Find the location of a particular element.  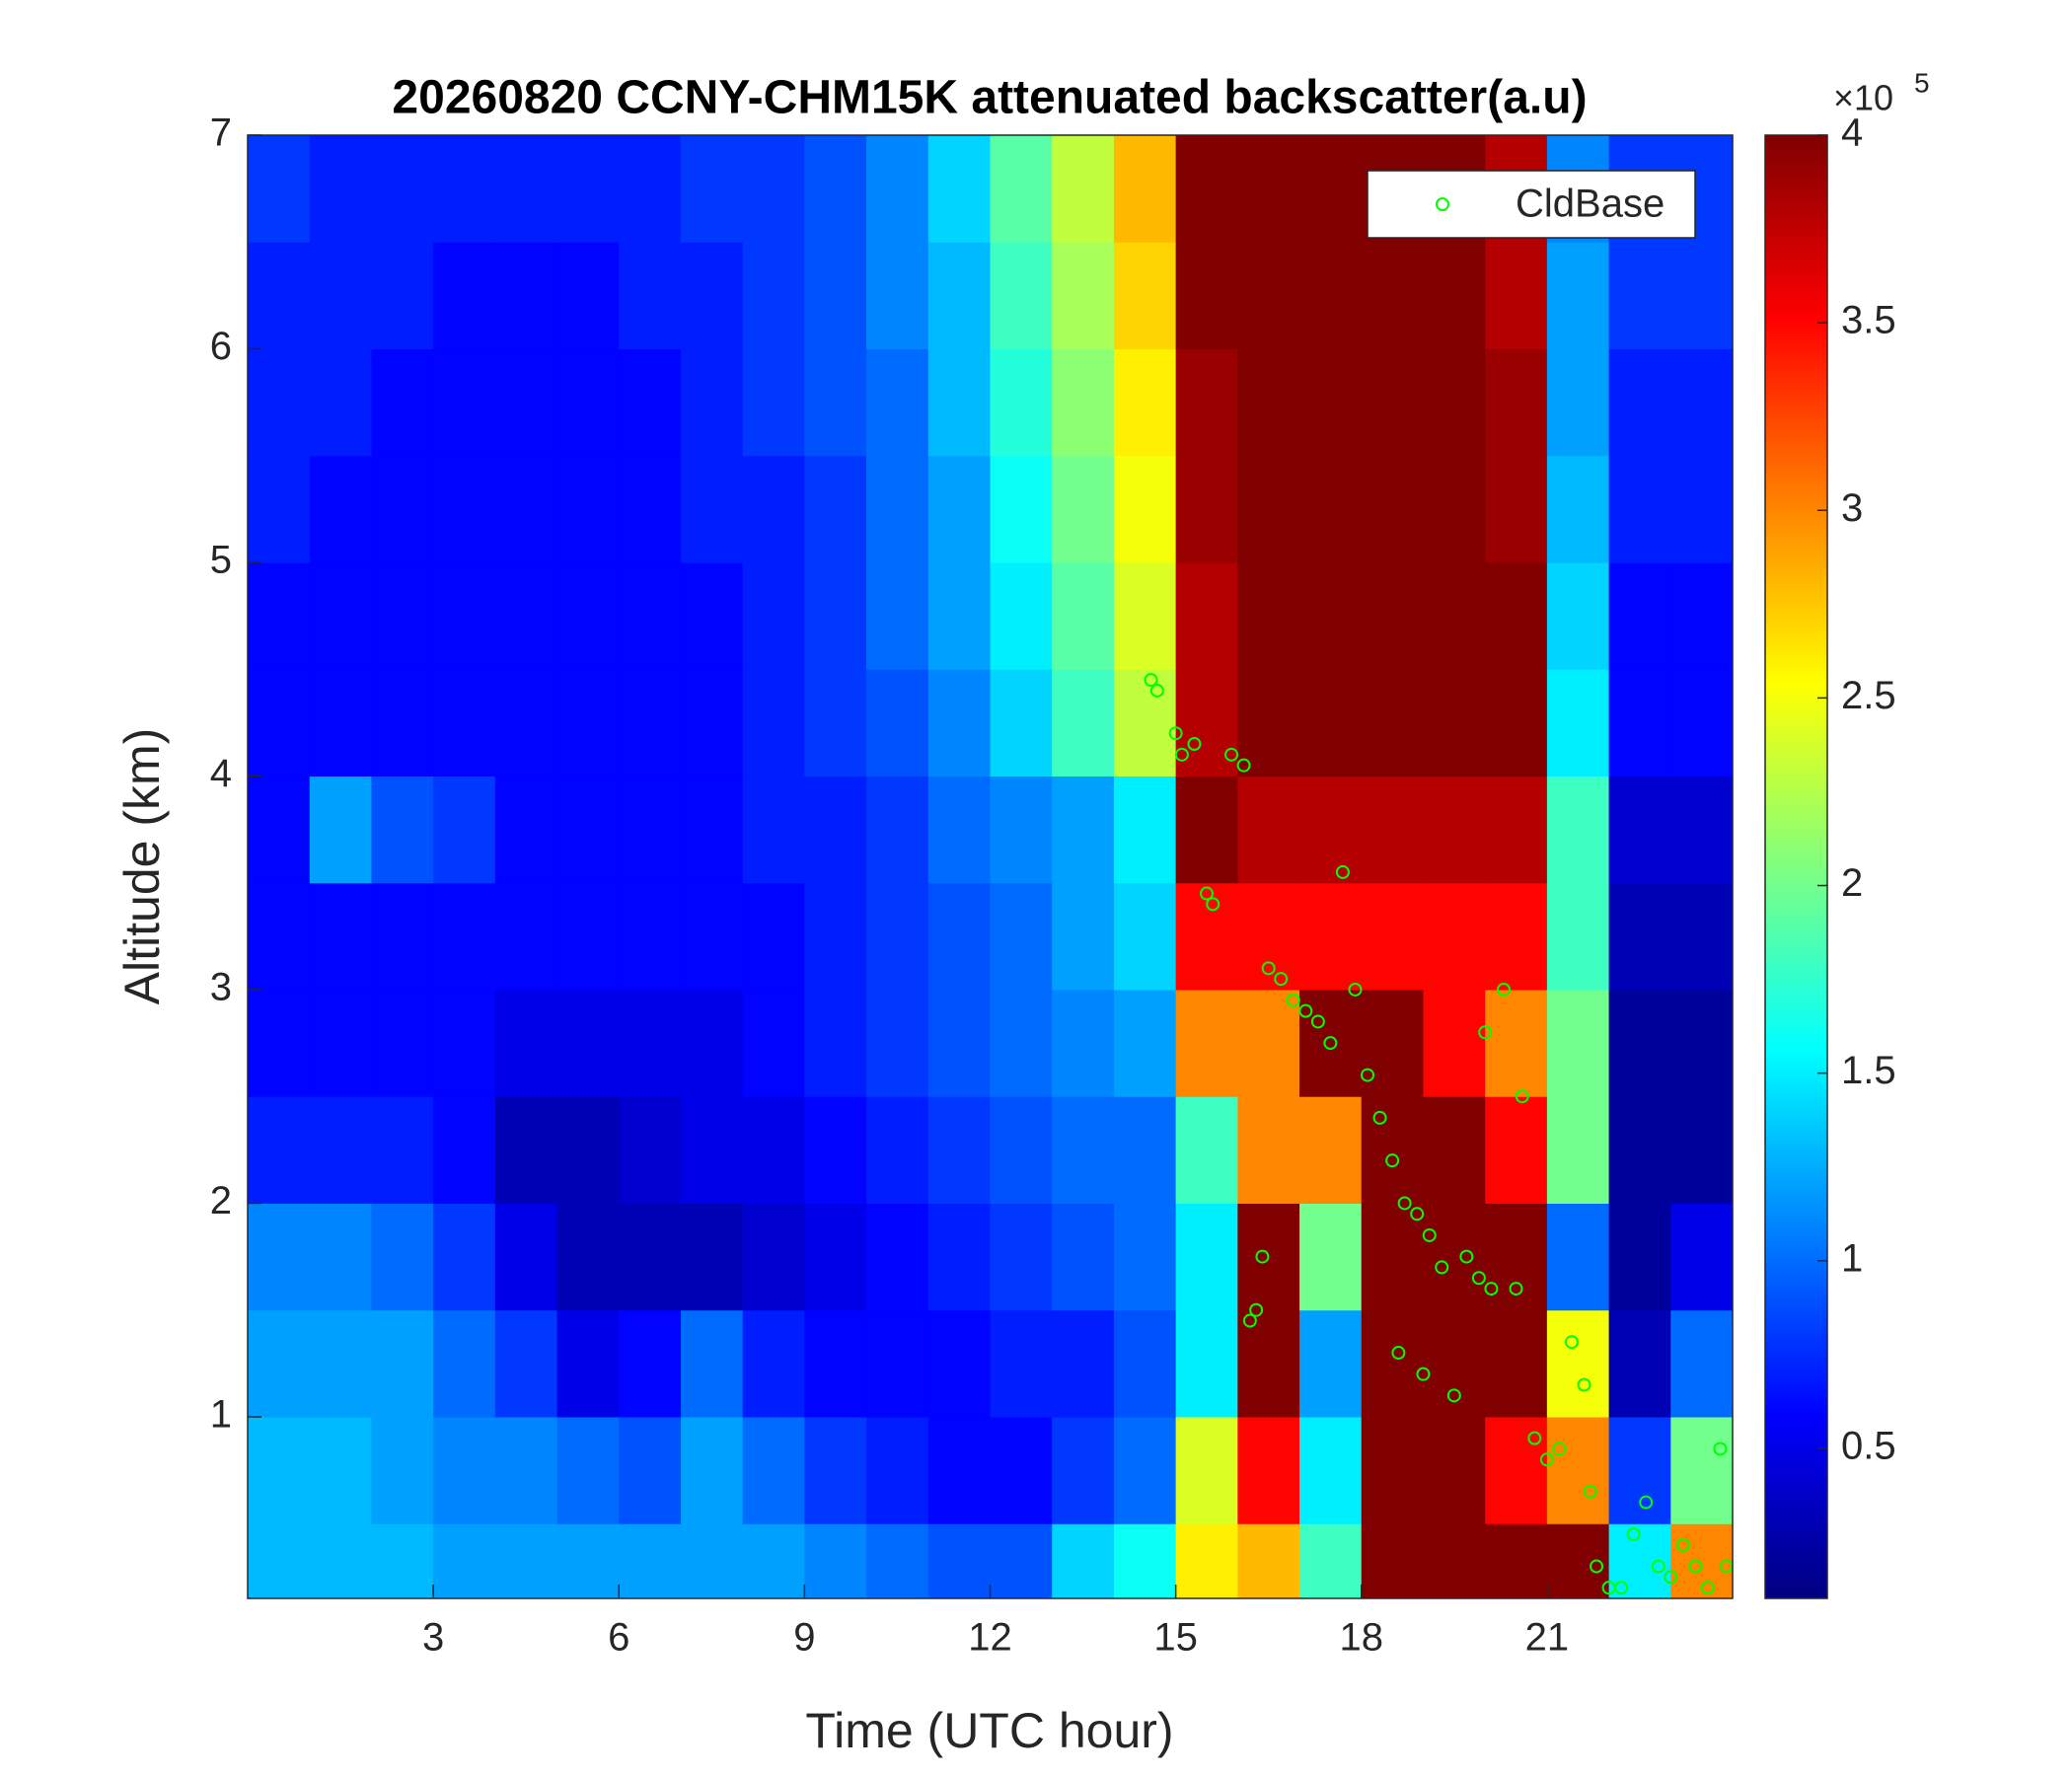

scatter-points is located at coordinates (1439, 1134).